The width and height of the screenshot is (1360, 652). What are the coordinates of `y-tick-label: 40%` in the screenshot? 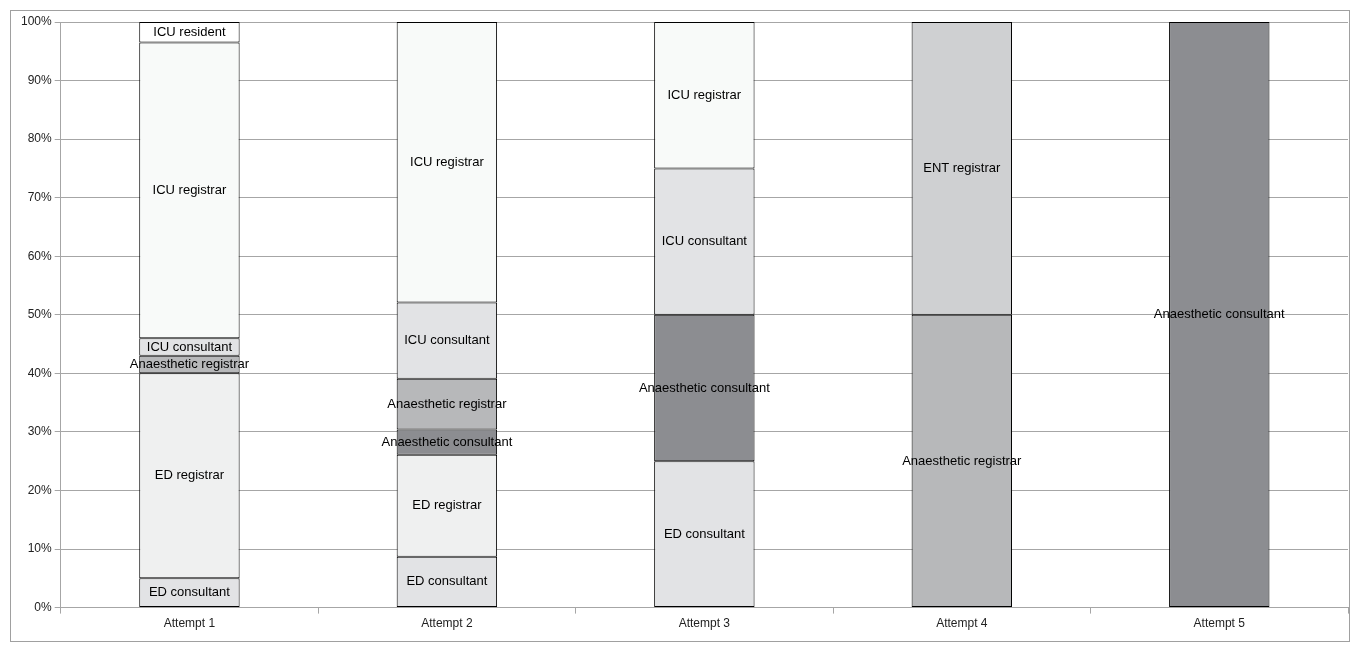 It's located at (40, 372).